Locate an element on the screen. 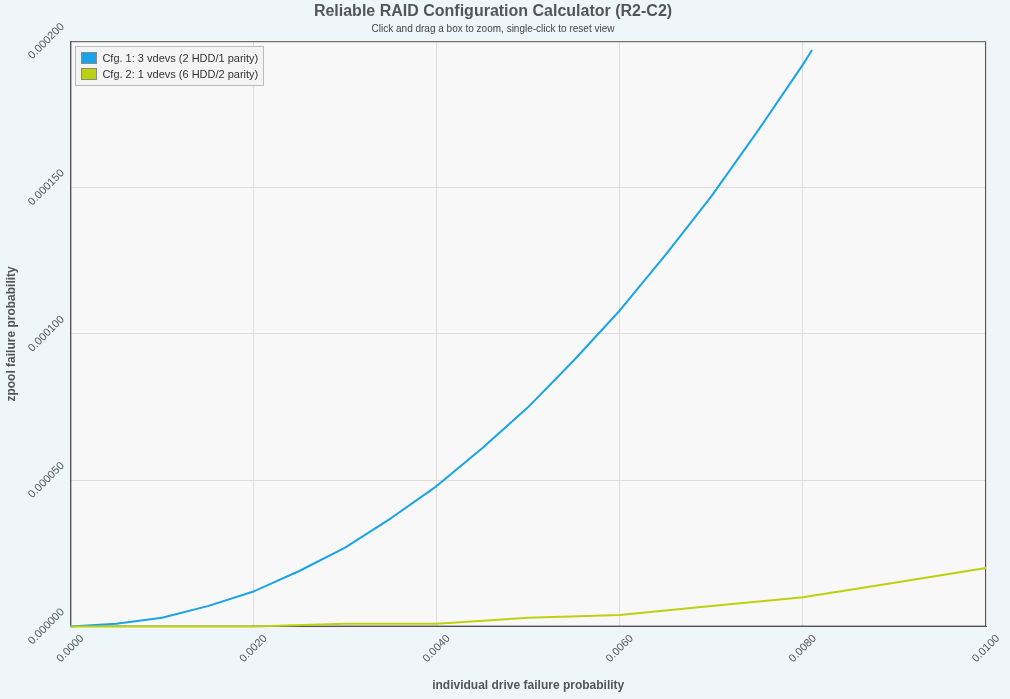 Image resolution: width=1010 pixels, height=699 pixels. chart-title: Reliable RAID Configuration Calculator (R2-C2) is located at coordinates (493, 11).